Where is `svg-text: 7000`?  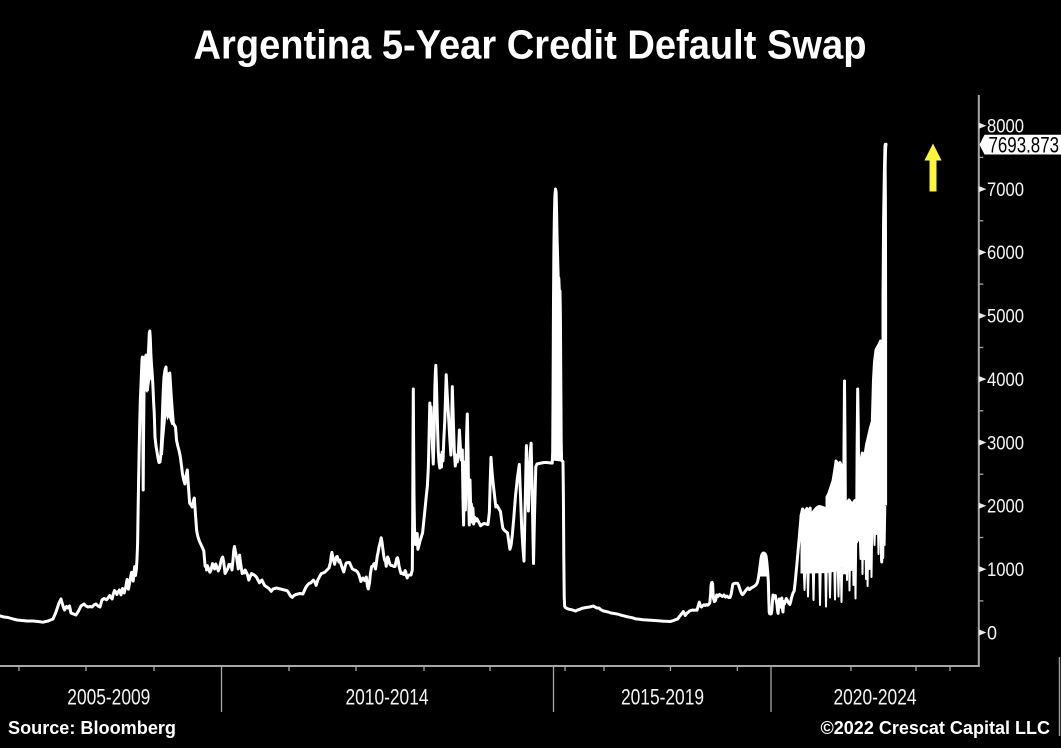
svg-text: 7000 is located at coordinates (1005, 190).